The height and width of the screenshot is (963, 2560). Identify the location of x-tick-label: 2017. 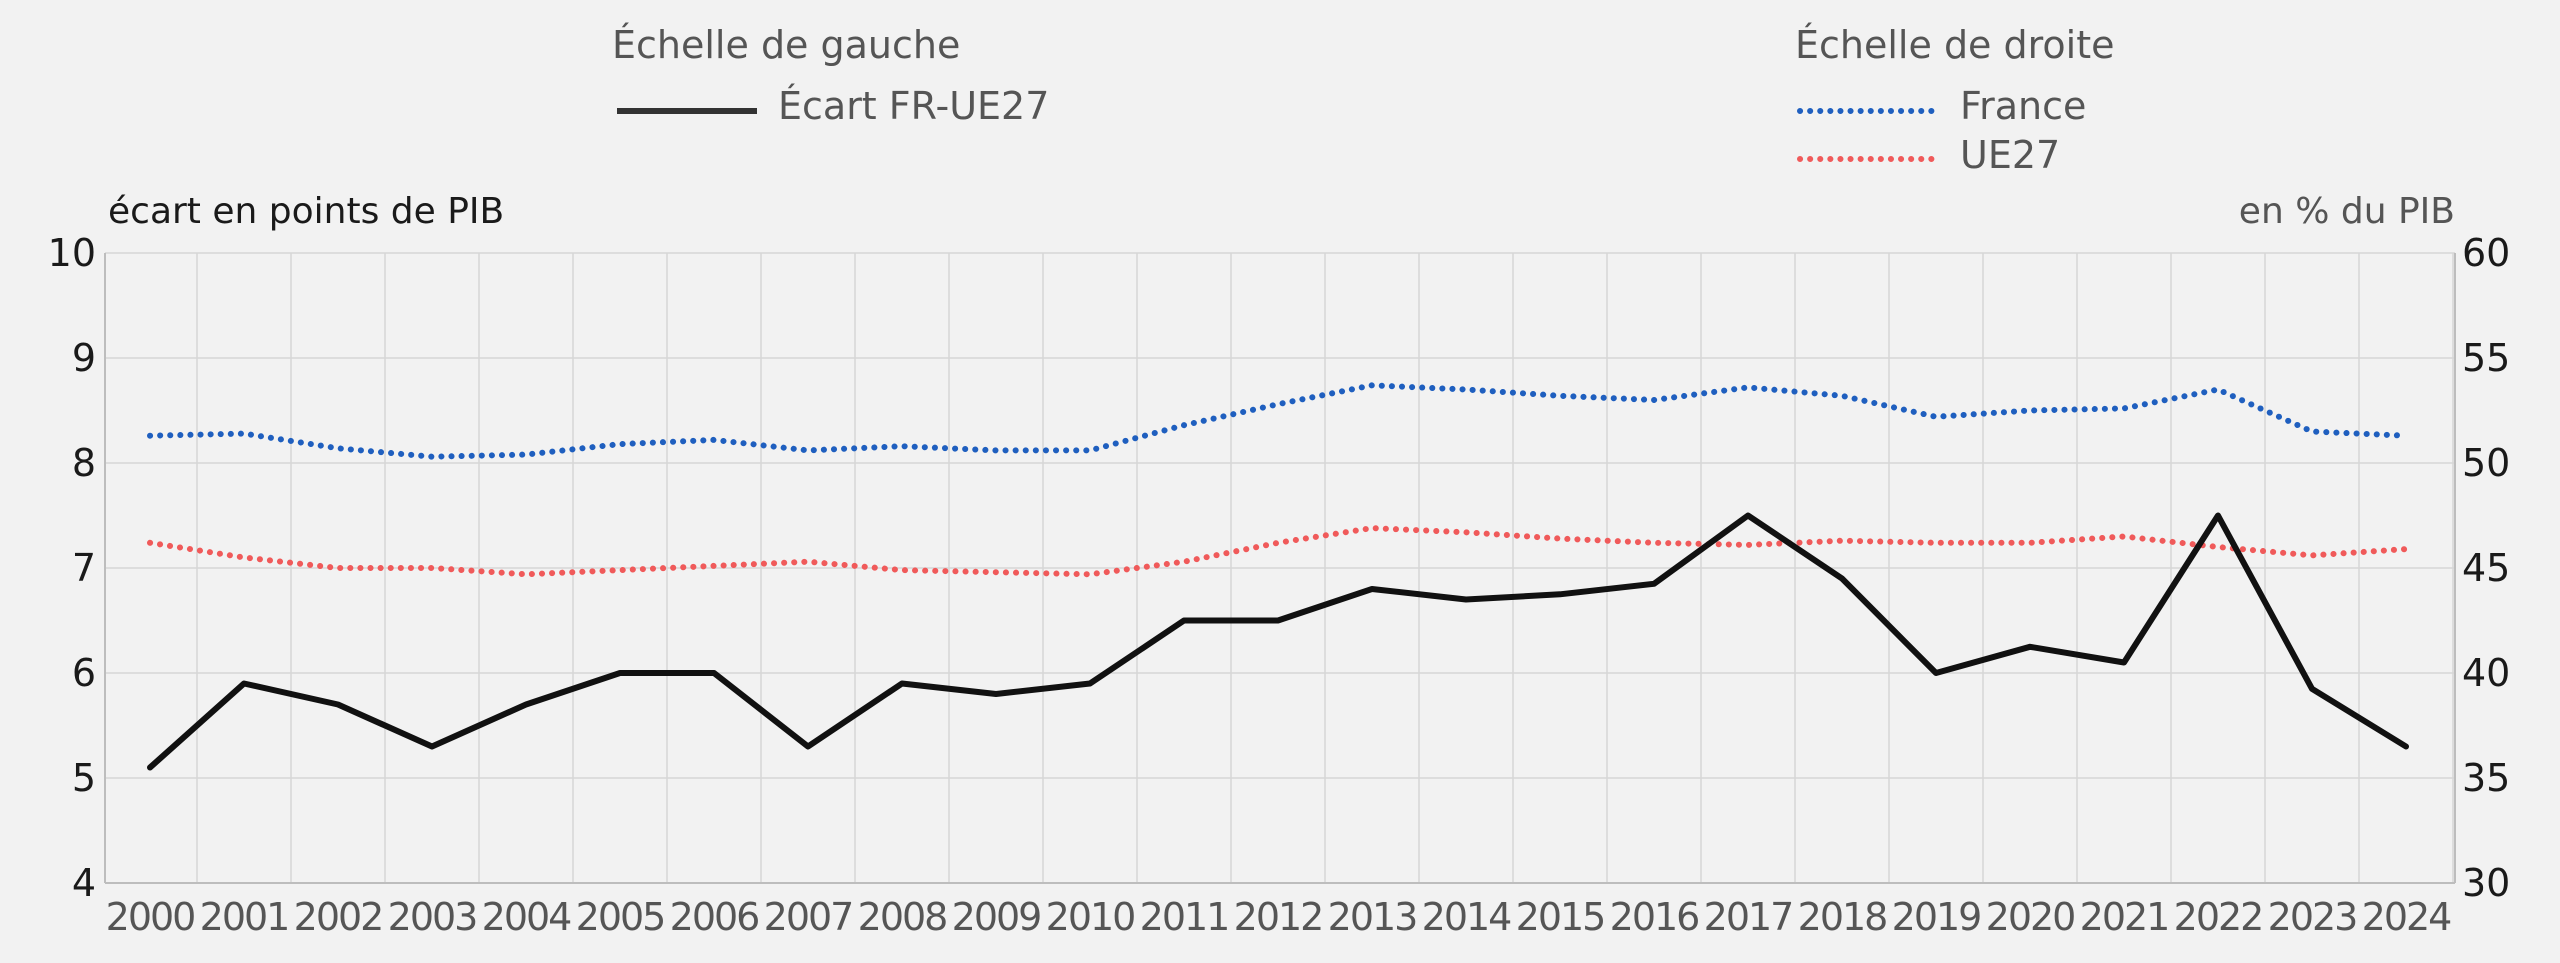
(1748, 917).